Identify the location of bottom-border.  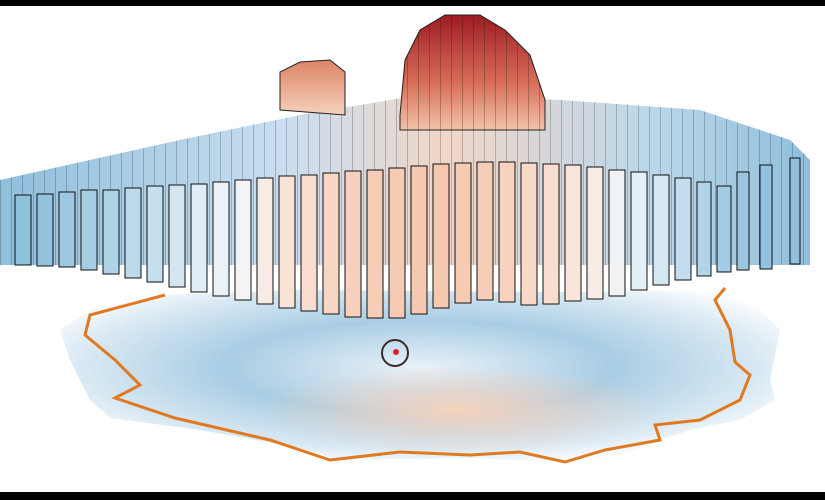
(412, 496).